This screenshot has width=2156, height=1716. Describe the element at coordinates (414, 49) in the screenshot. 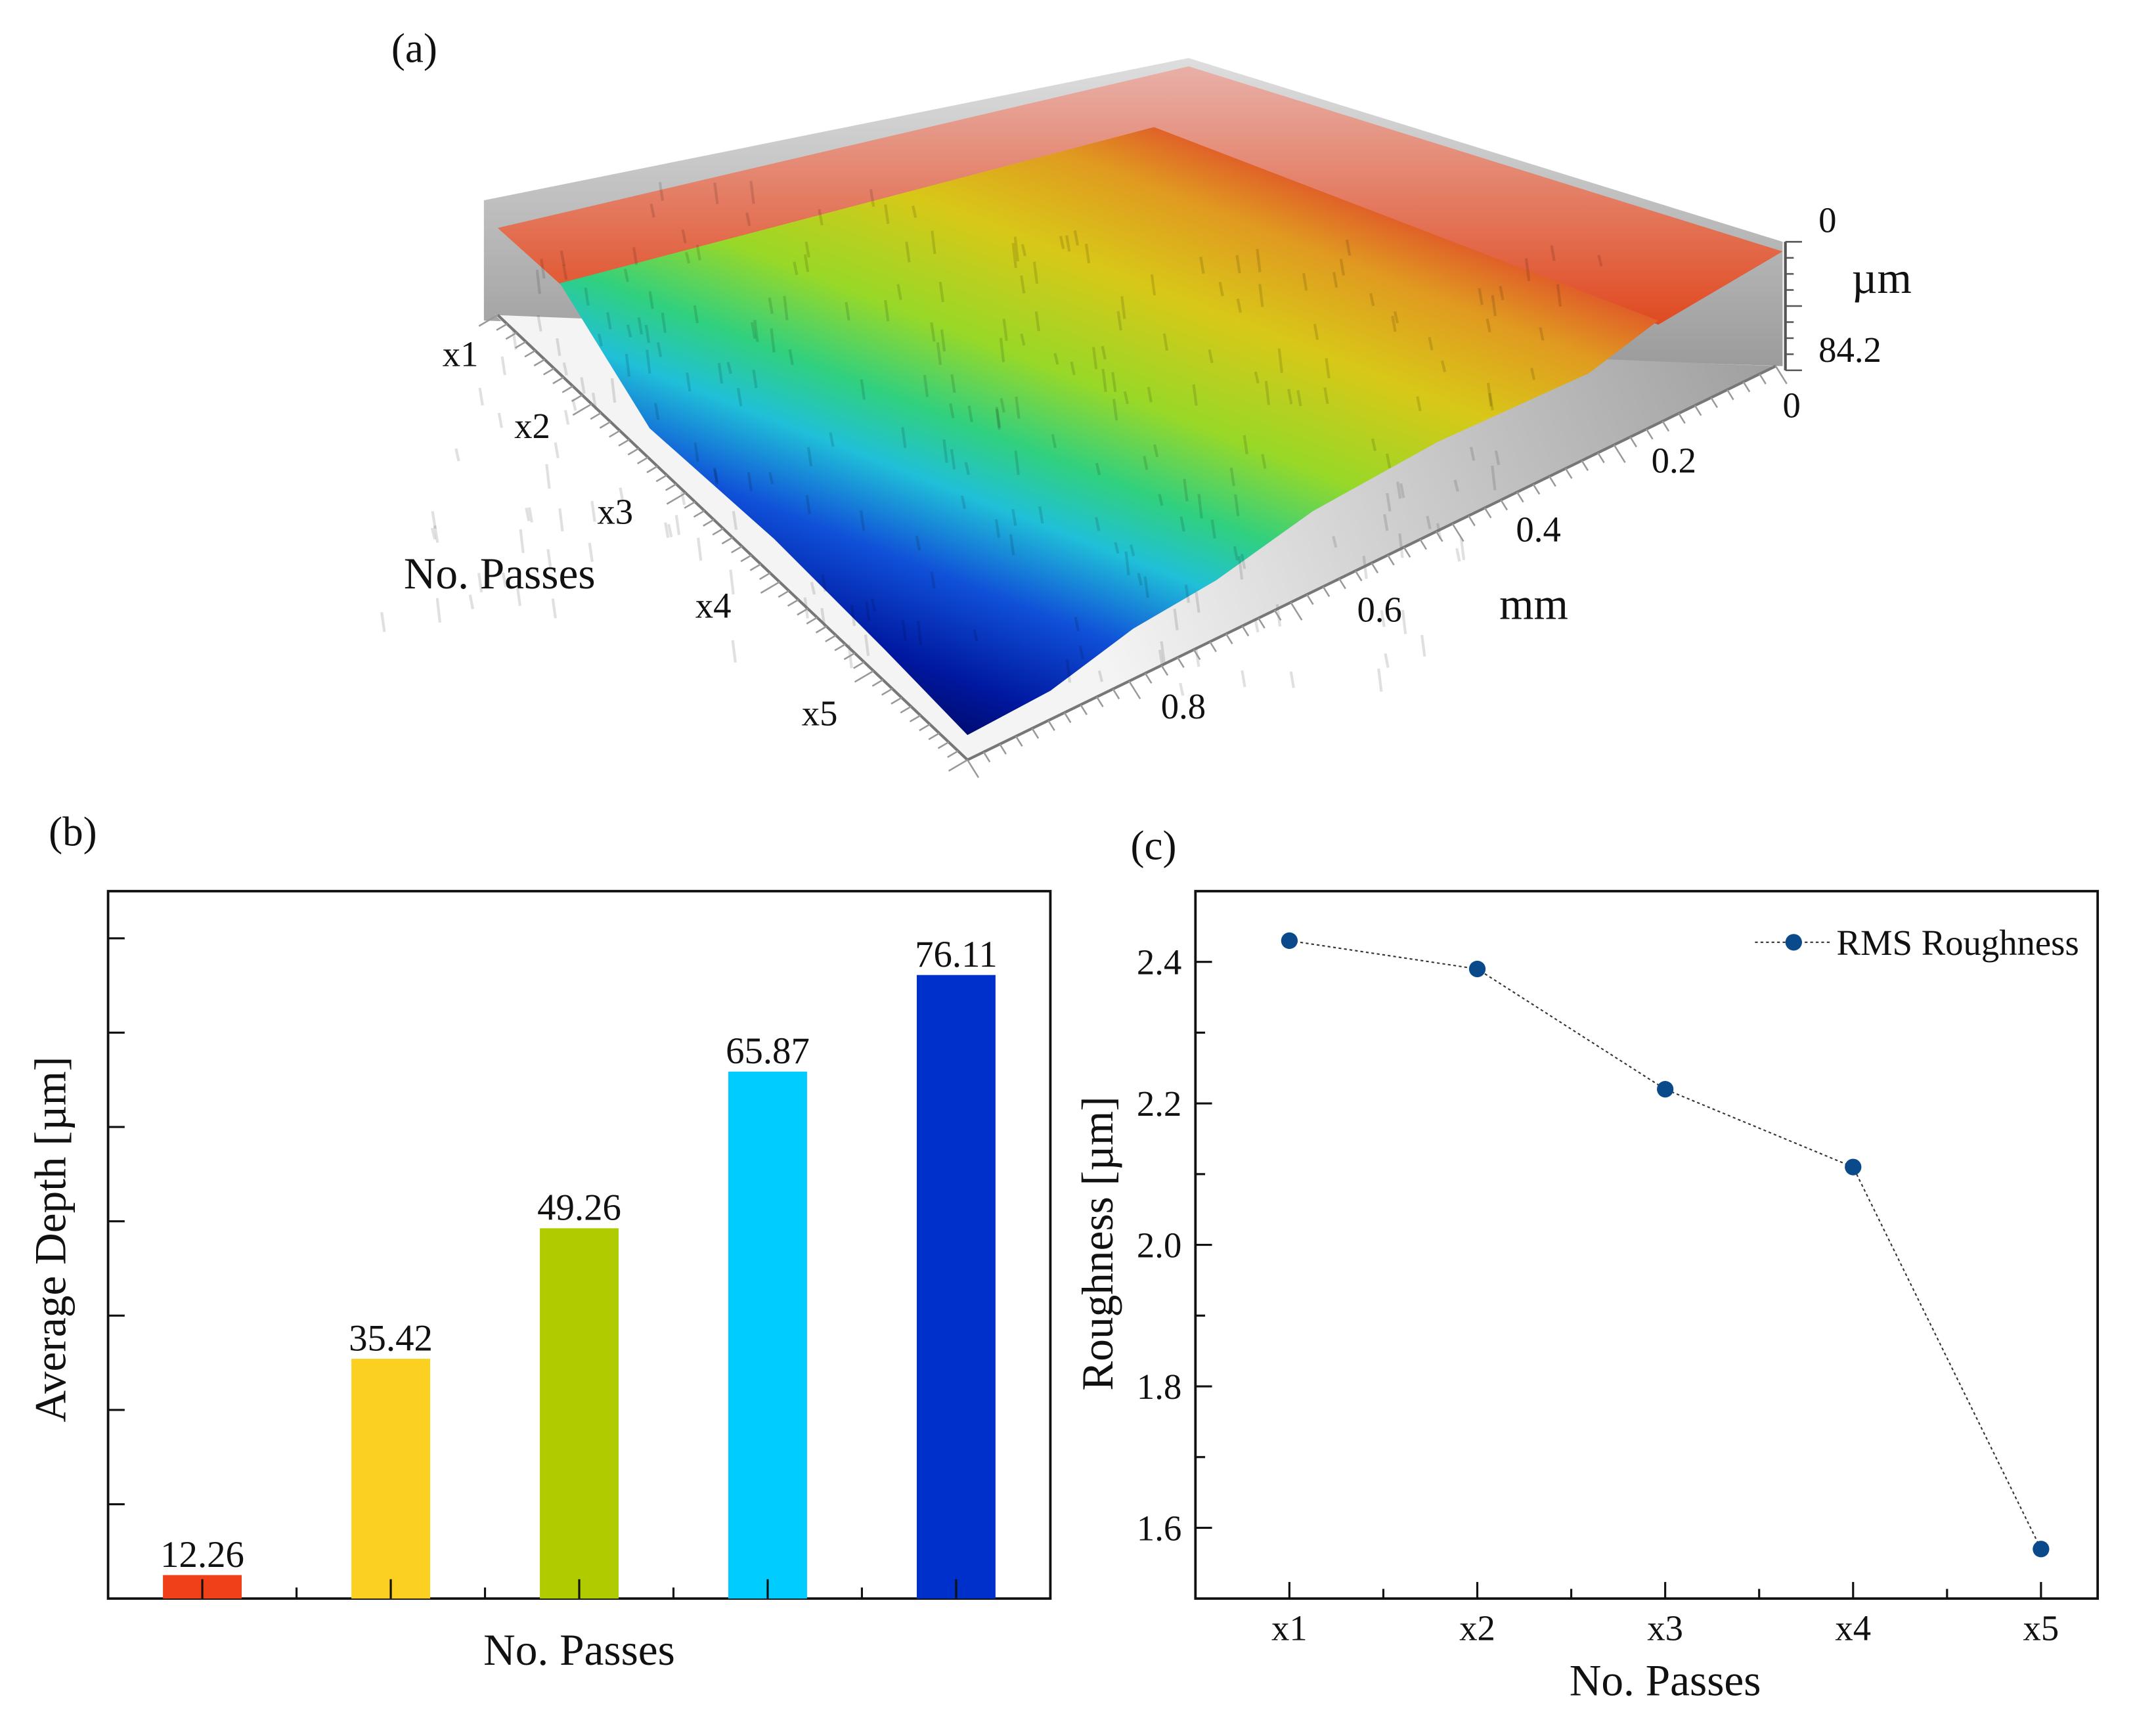

I see `panel-label-a: (a)` at that location.